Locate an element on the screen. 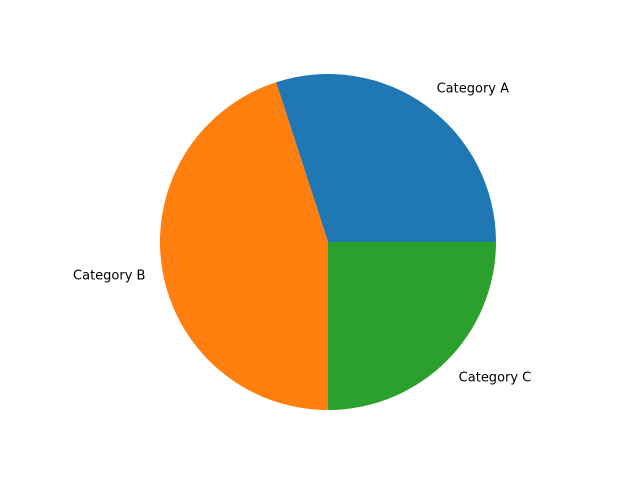 Image resolution: width=640 pixels, height=480 pixels. pie-label-category-b: Category B is located at coordinates (109, 276).